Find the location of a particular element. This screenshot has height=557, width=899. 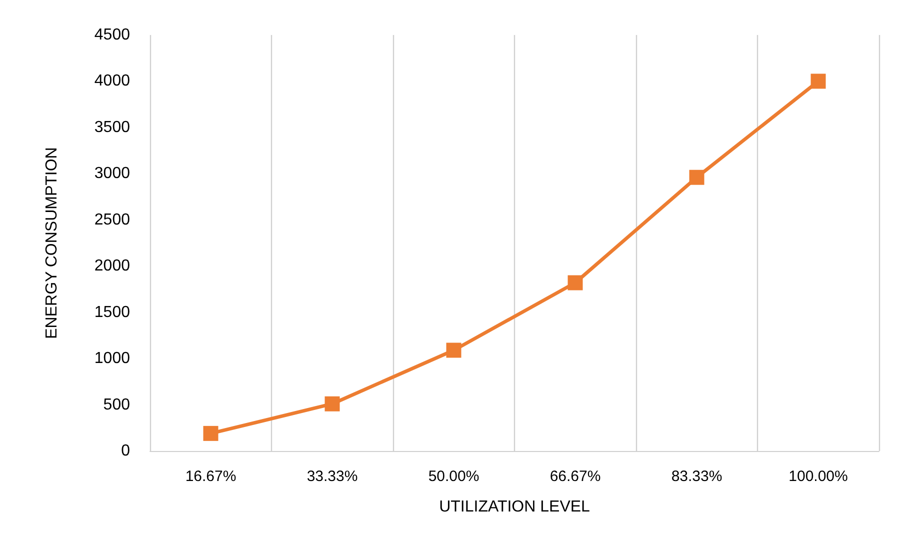

y-tick-label: 1500 is located at coordinates (112, 312).